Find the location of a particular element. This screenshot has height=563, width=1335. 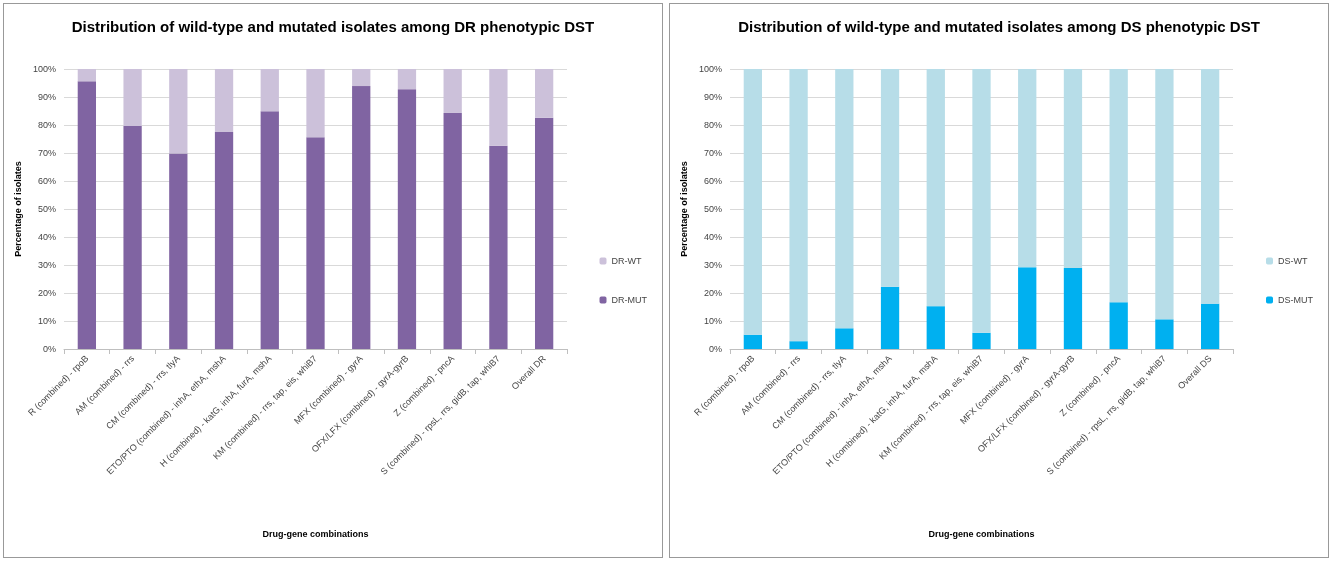

legend-label: DR-WT is located at coordinates (626, 261).